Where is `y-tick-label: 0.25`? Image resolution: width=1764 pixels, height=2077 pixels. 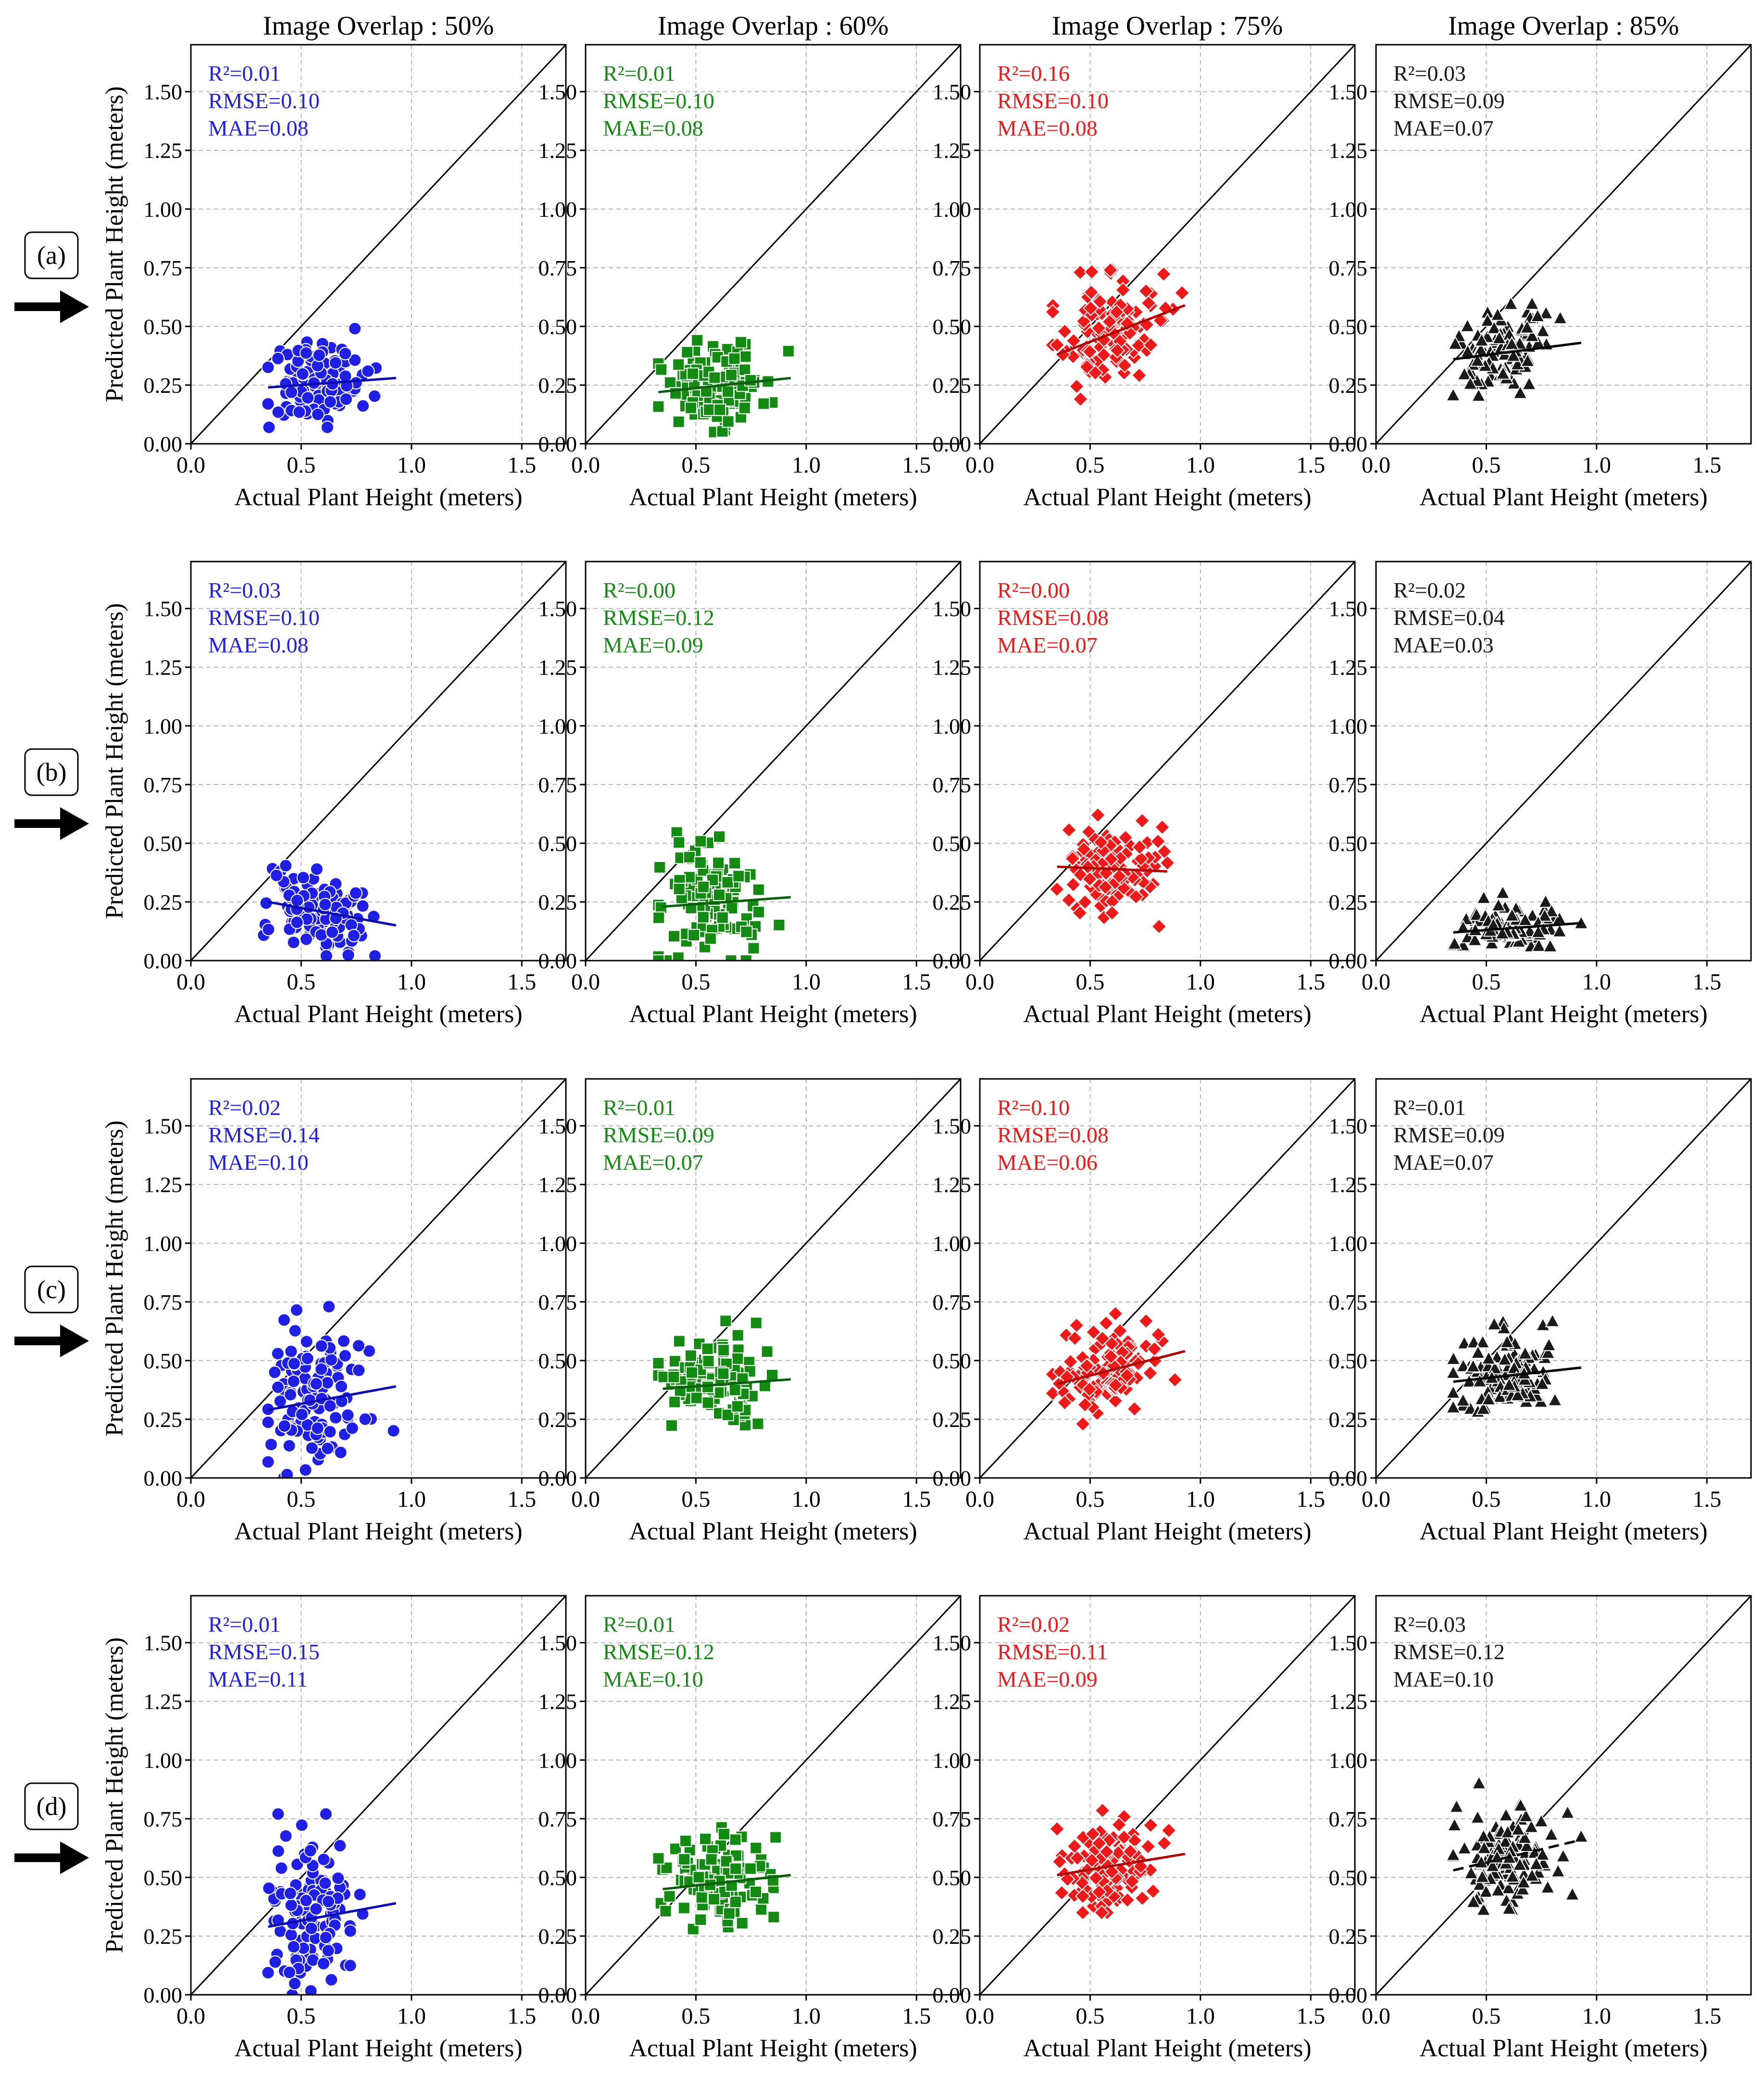 y-tick-label: 0.25 is located at coordinates (953, 902).